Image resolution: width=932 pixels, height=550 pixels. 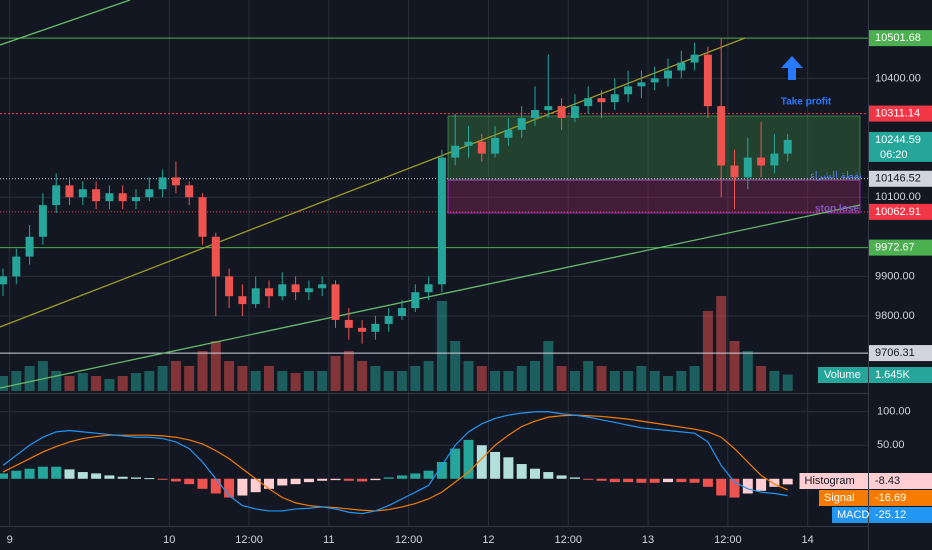 What do you see at coordinates (65, 23) in the screenshot?
I see `trend-line` at bounding box center [65, 23].